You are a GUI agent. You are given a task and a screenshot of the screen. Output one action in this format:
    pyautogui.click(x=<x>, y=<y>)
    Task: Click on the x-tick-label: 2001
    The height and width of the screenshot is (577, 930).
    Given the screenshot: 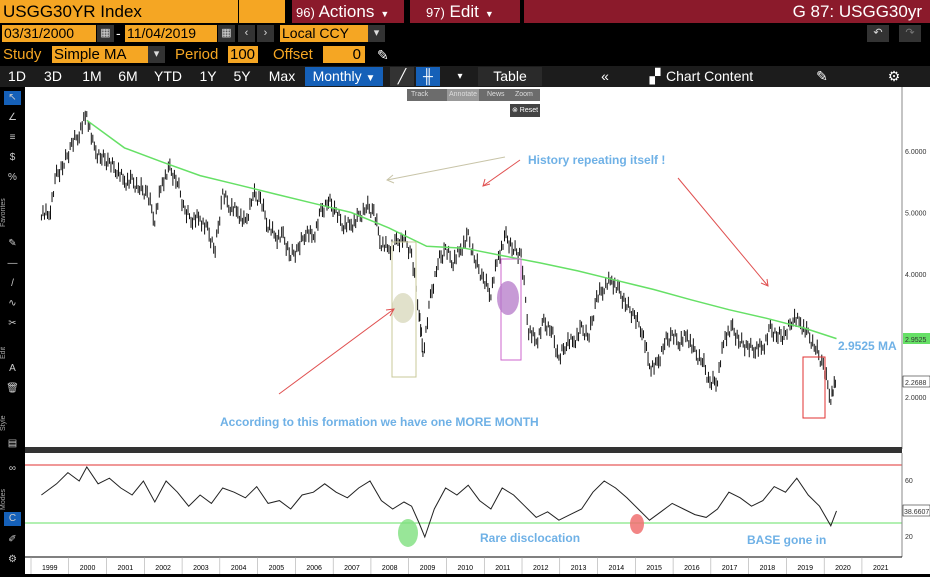 What is the action you would take?
    pyautogui.click(x=126, y=568)
    